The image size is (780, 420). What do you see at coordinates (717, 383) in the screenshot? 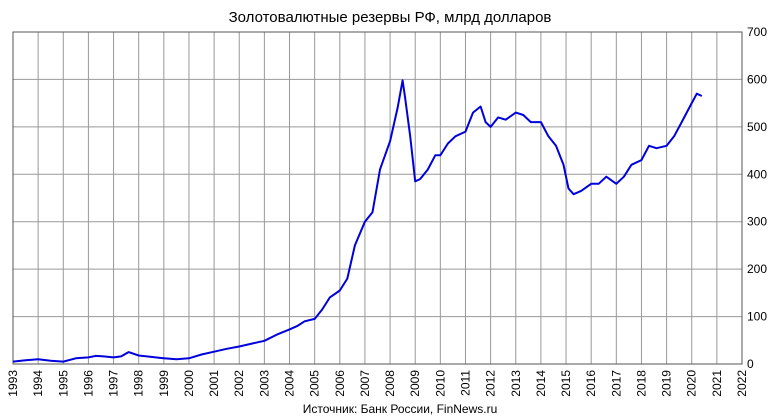
I see `x-tick-label: 2021` at bounding box center [717, 383].